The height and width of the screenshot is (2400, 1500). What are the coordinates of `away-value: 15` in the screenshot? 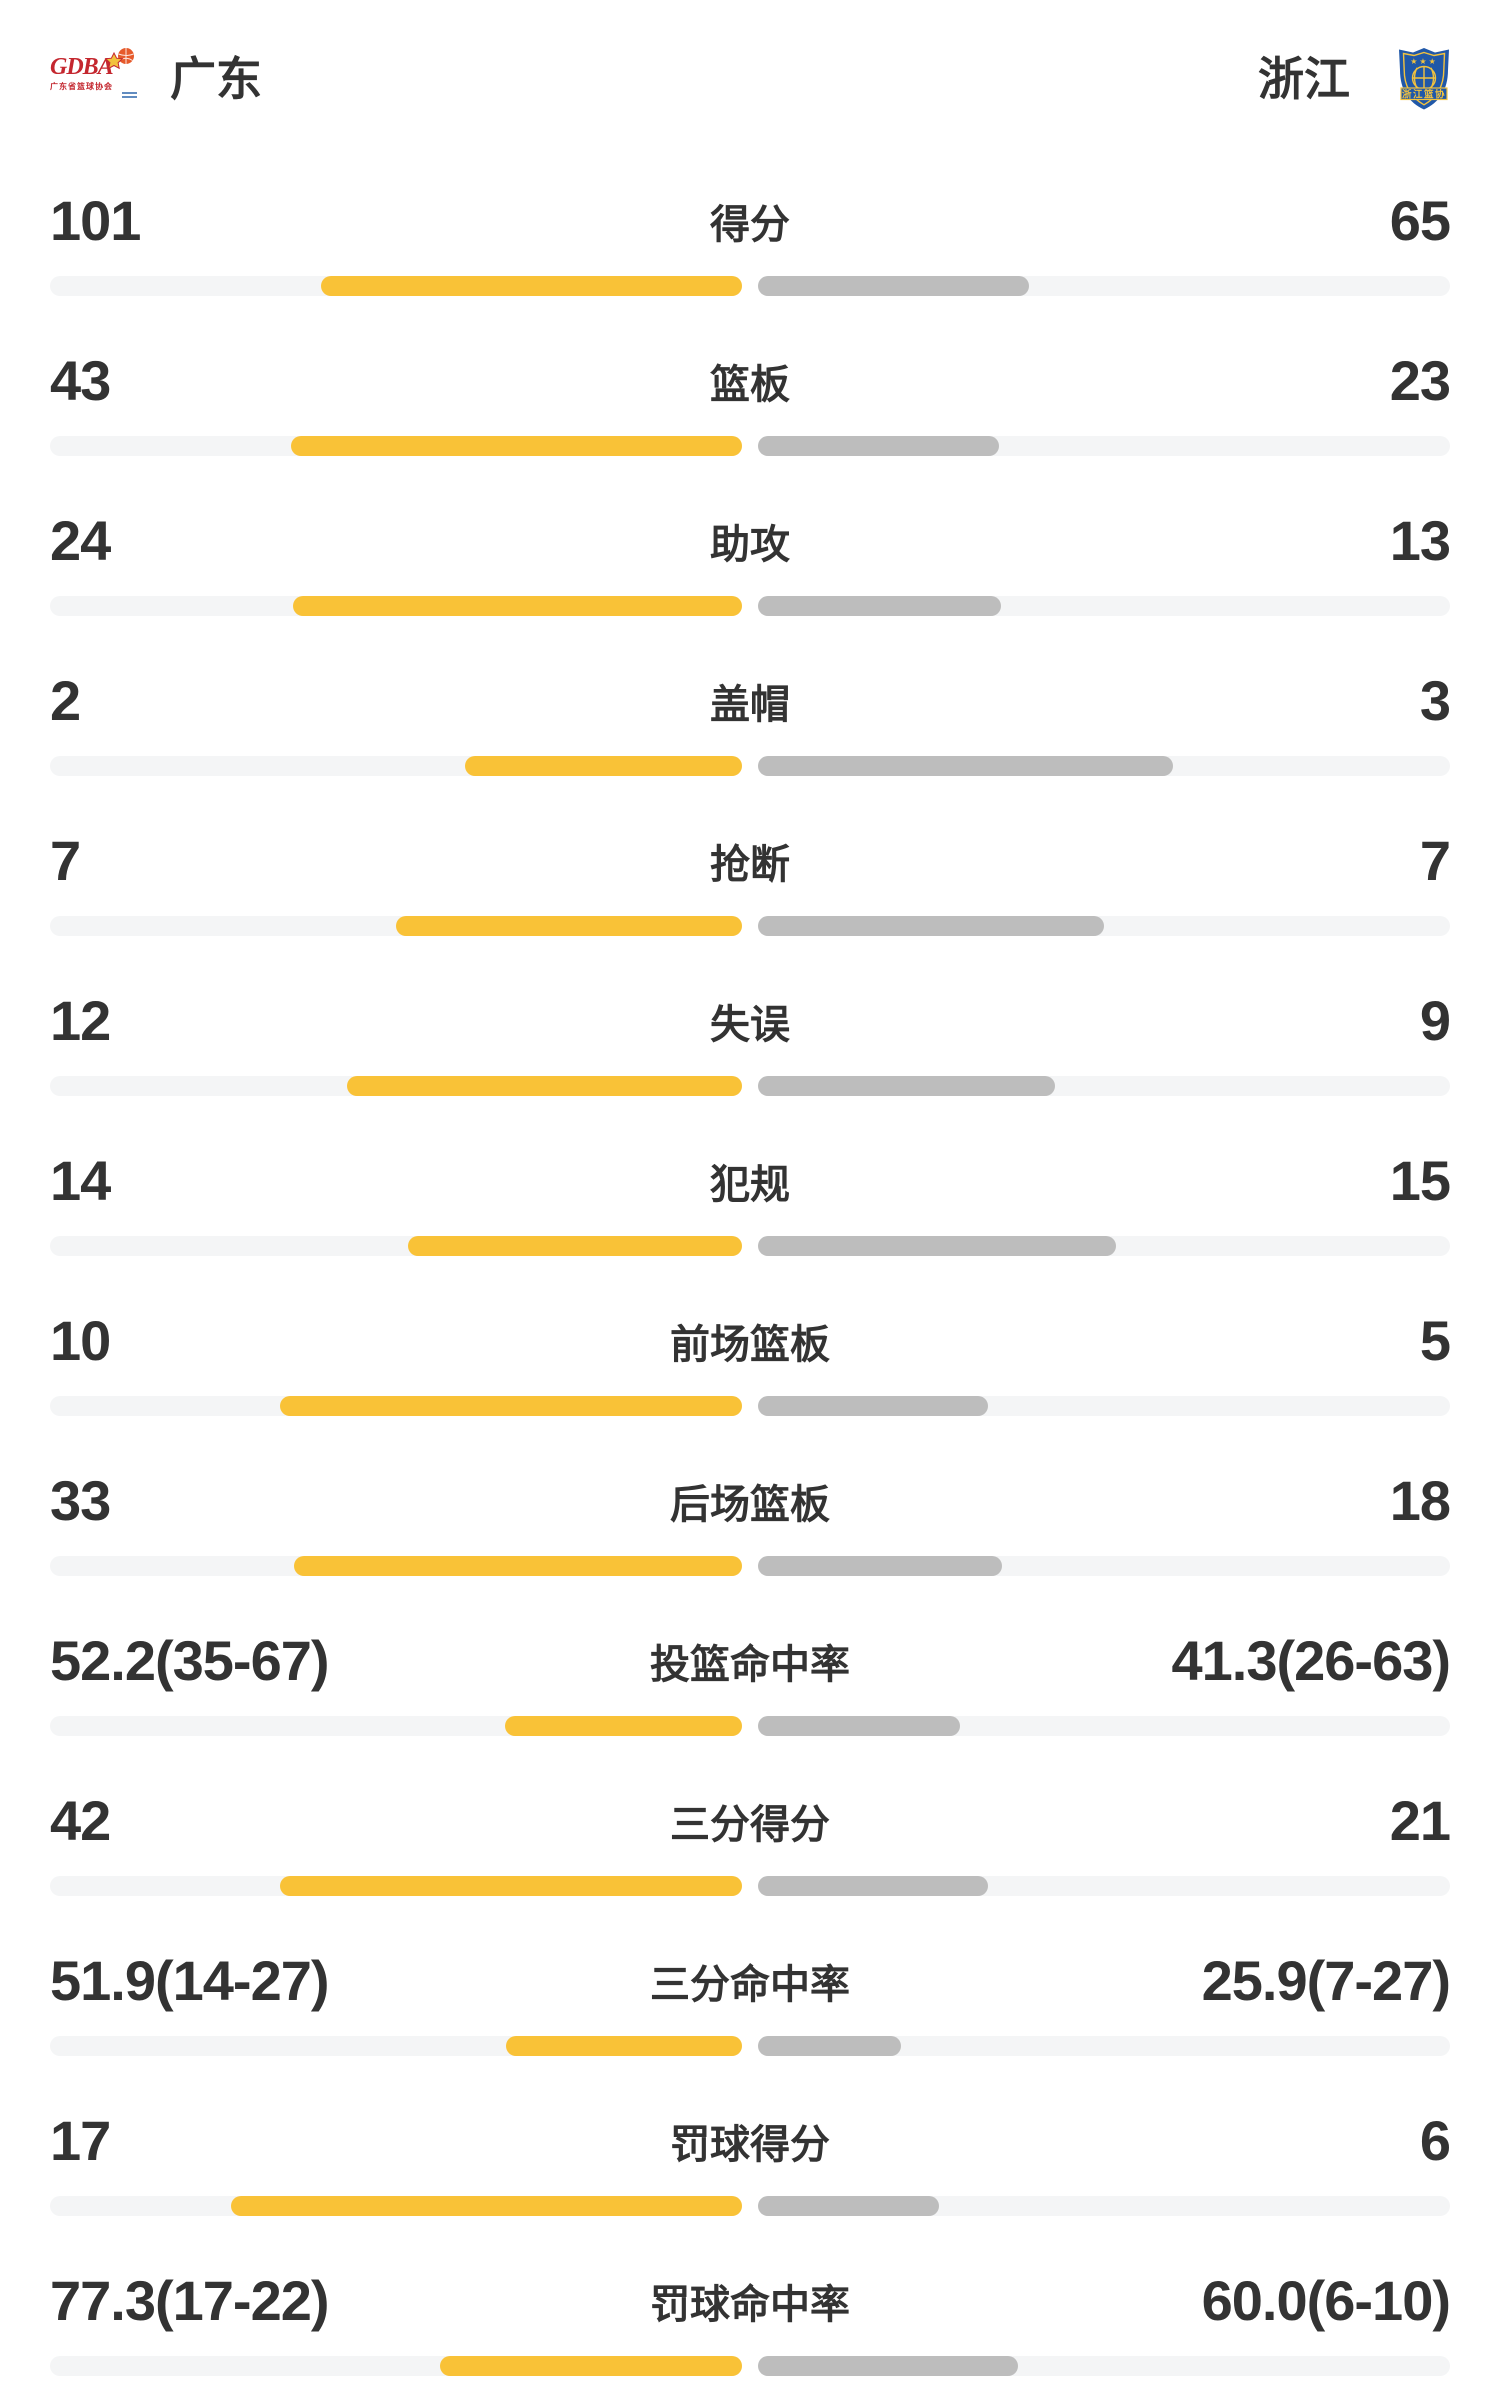 It's located at (1420, 1180).